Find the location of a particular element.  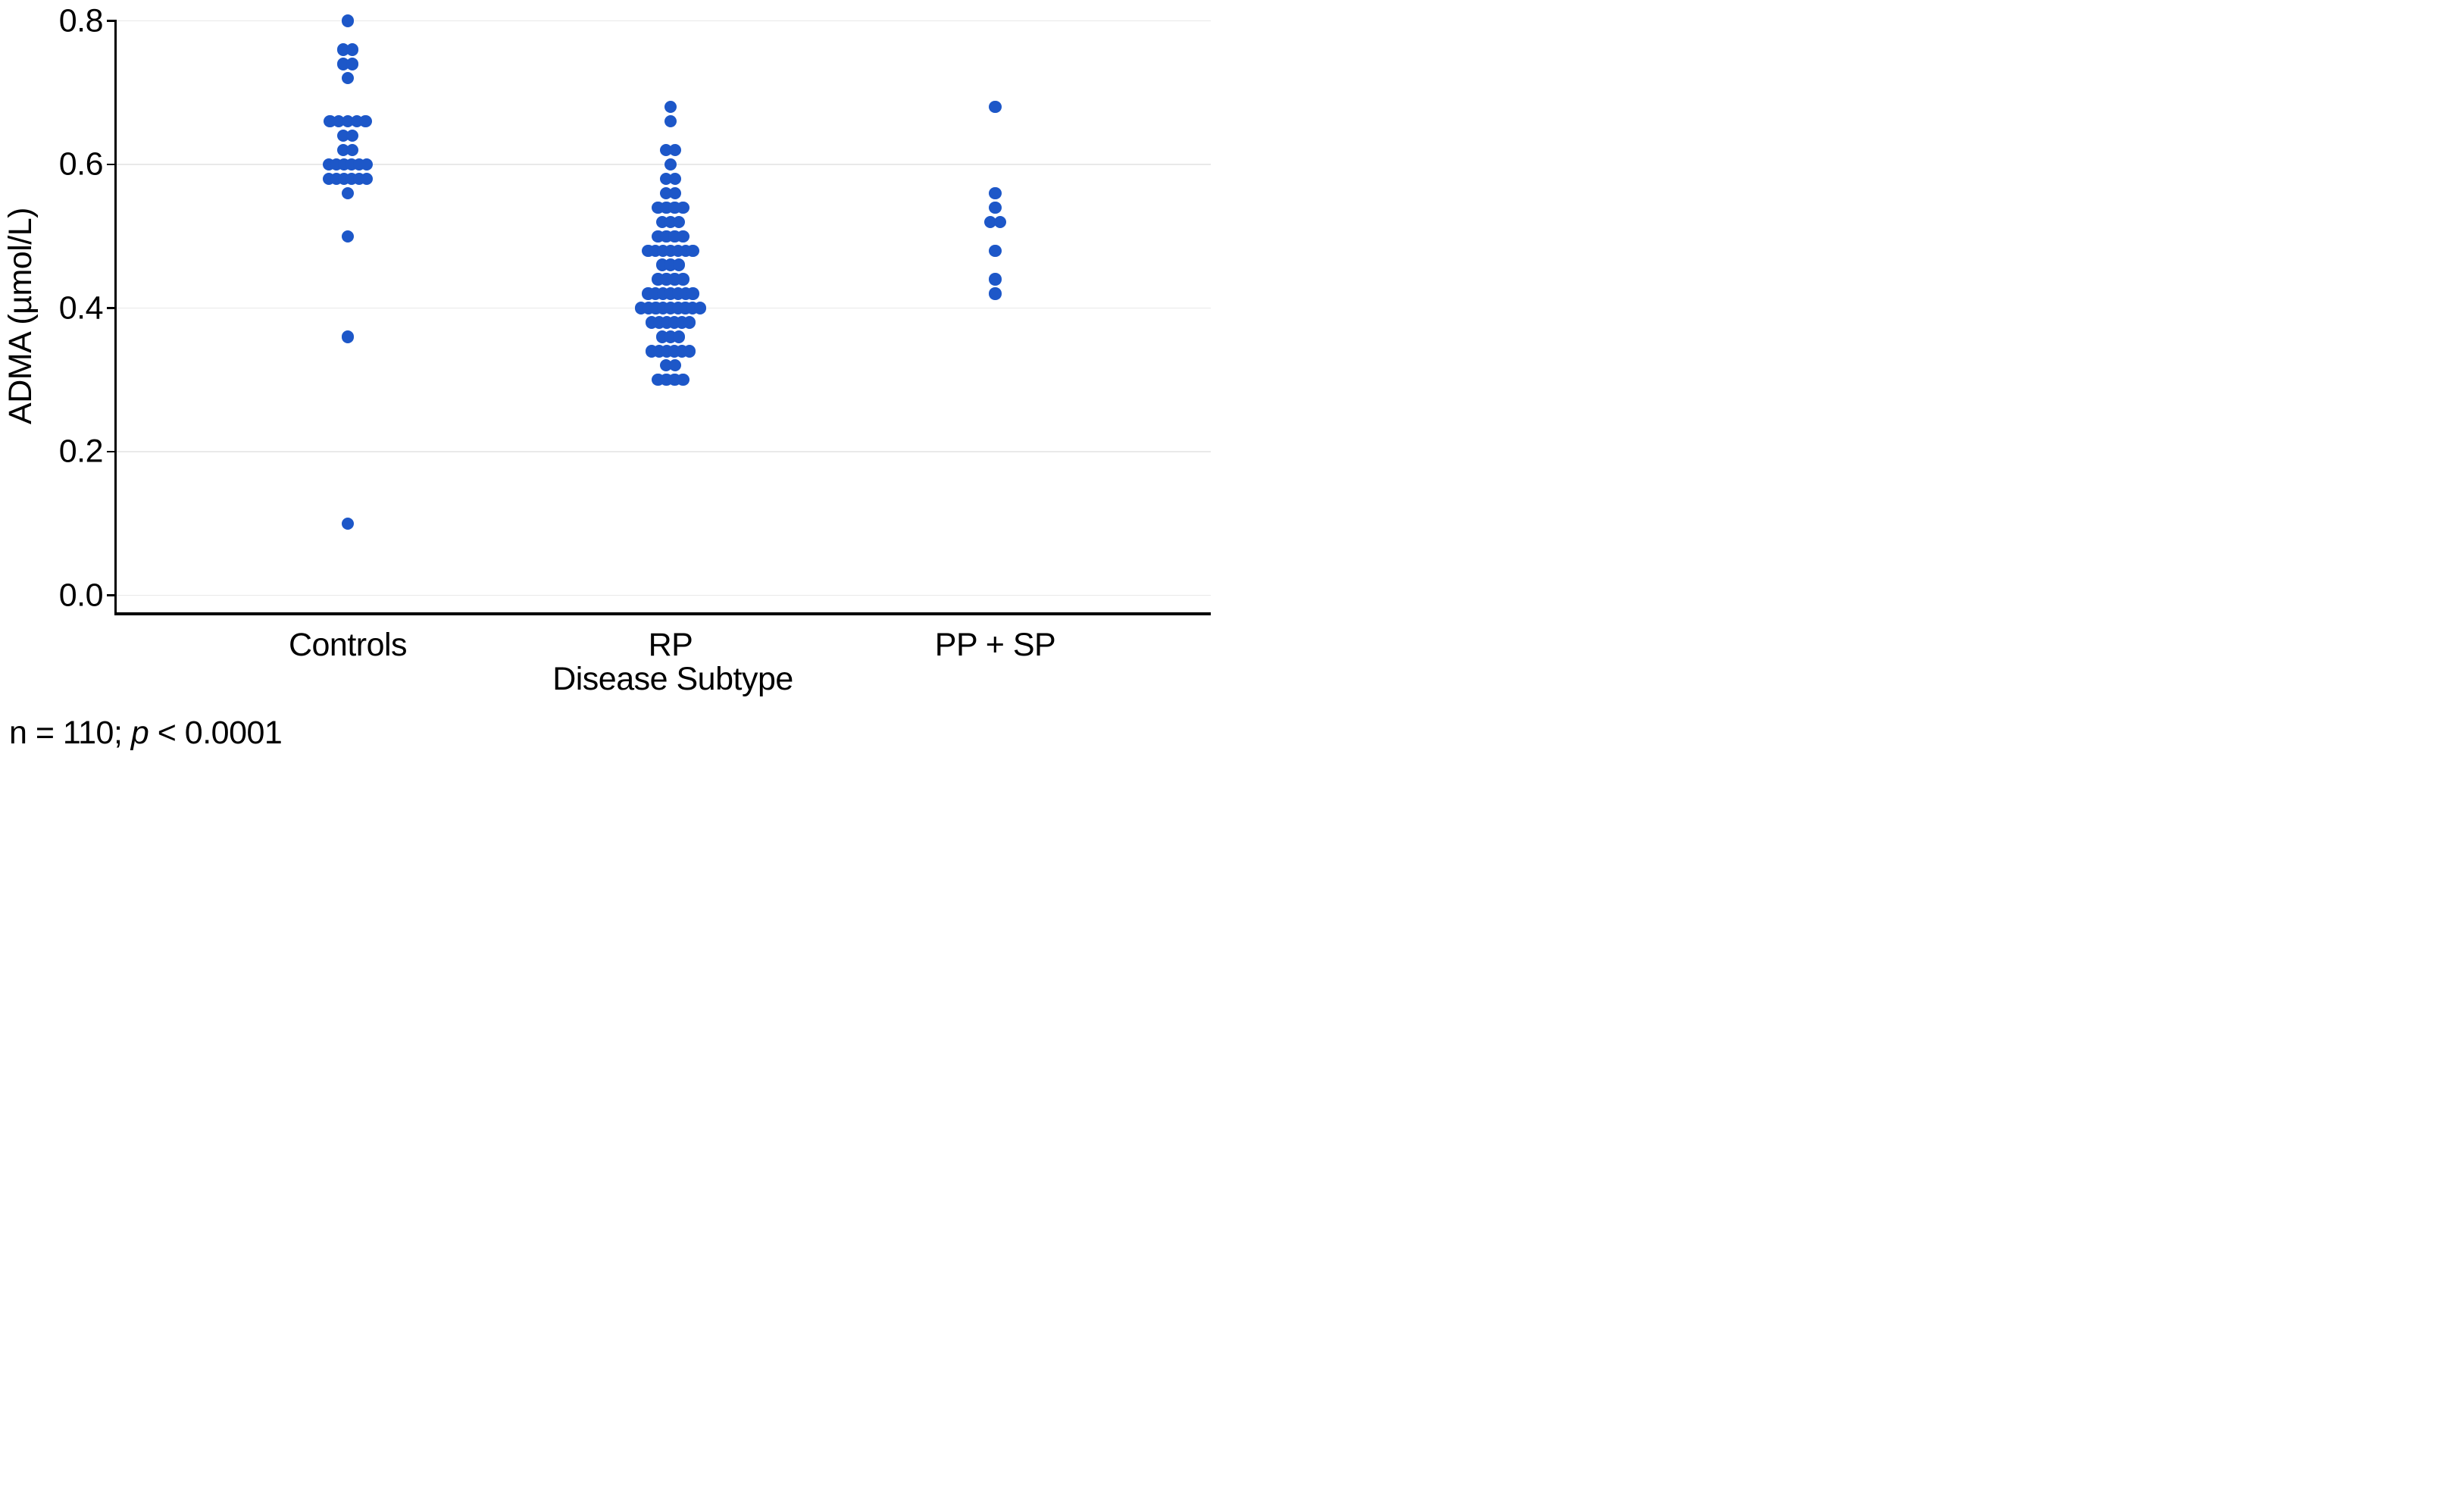

category-label-rp: RP is located at coordinates (670, 645).